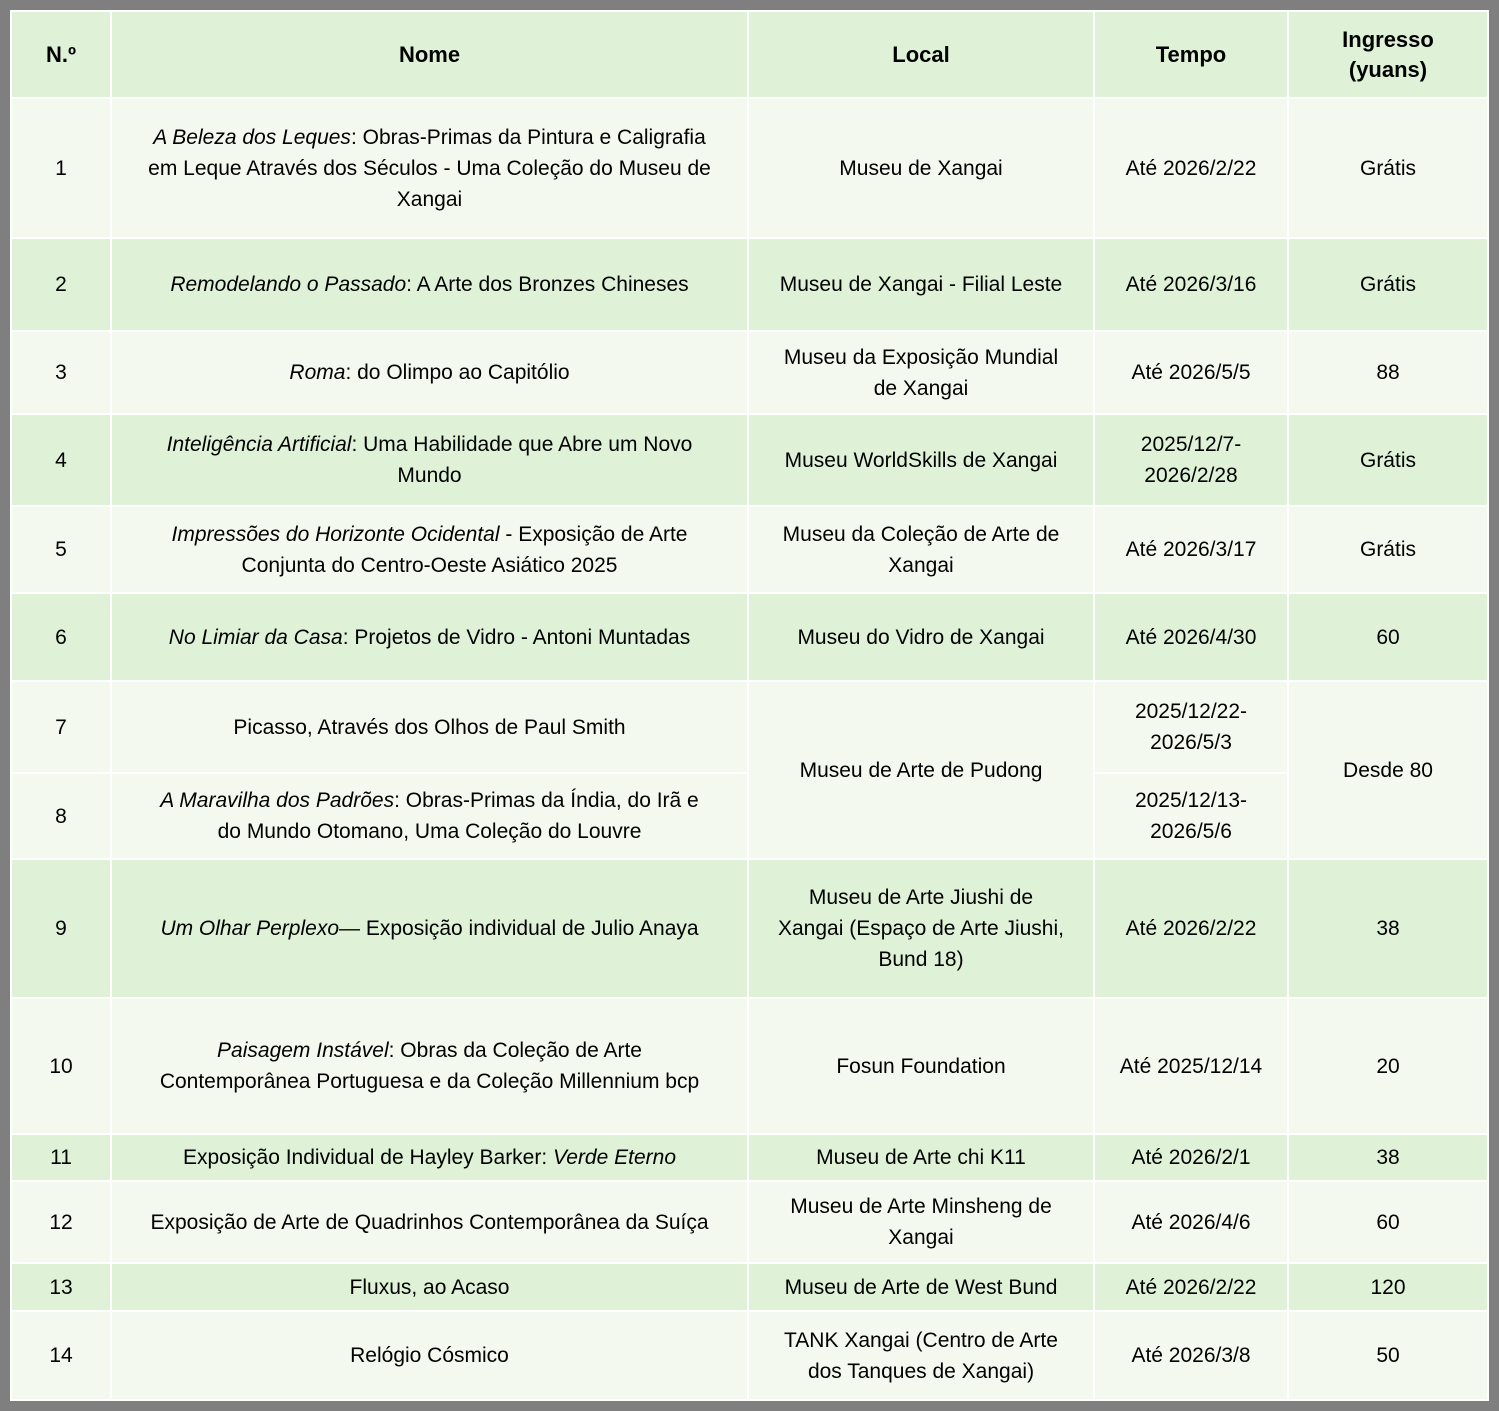  I want to click on row-number-cell: 12, so click(61, 1222).